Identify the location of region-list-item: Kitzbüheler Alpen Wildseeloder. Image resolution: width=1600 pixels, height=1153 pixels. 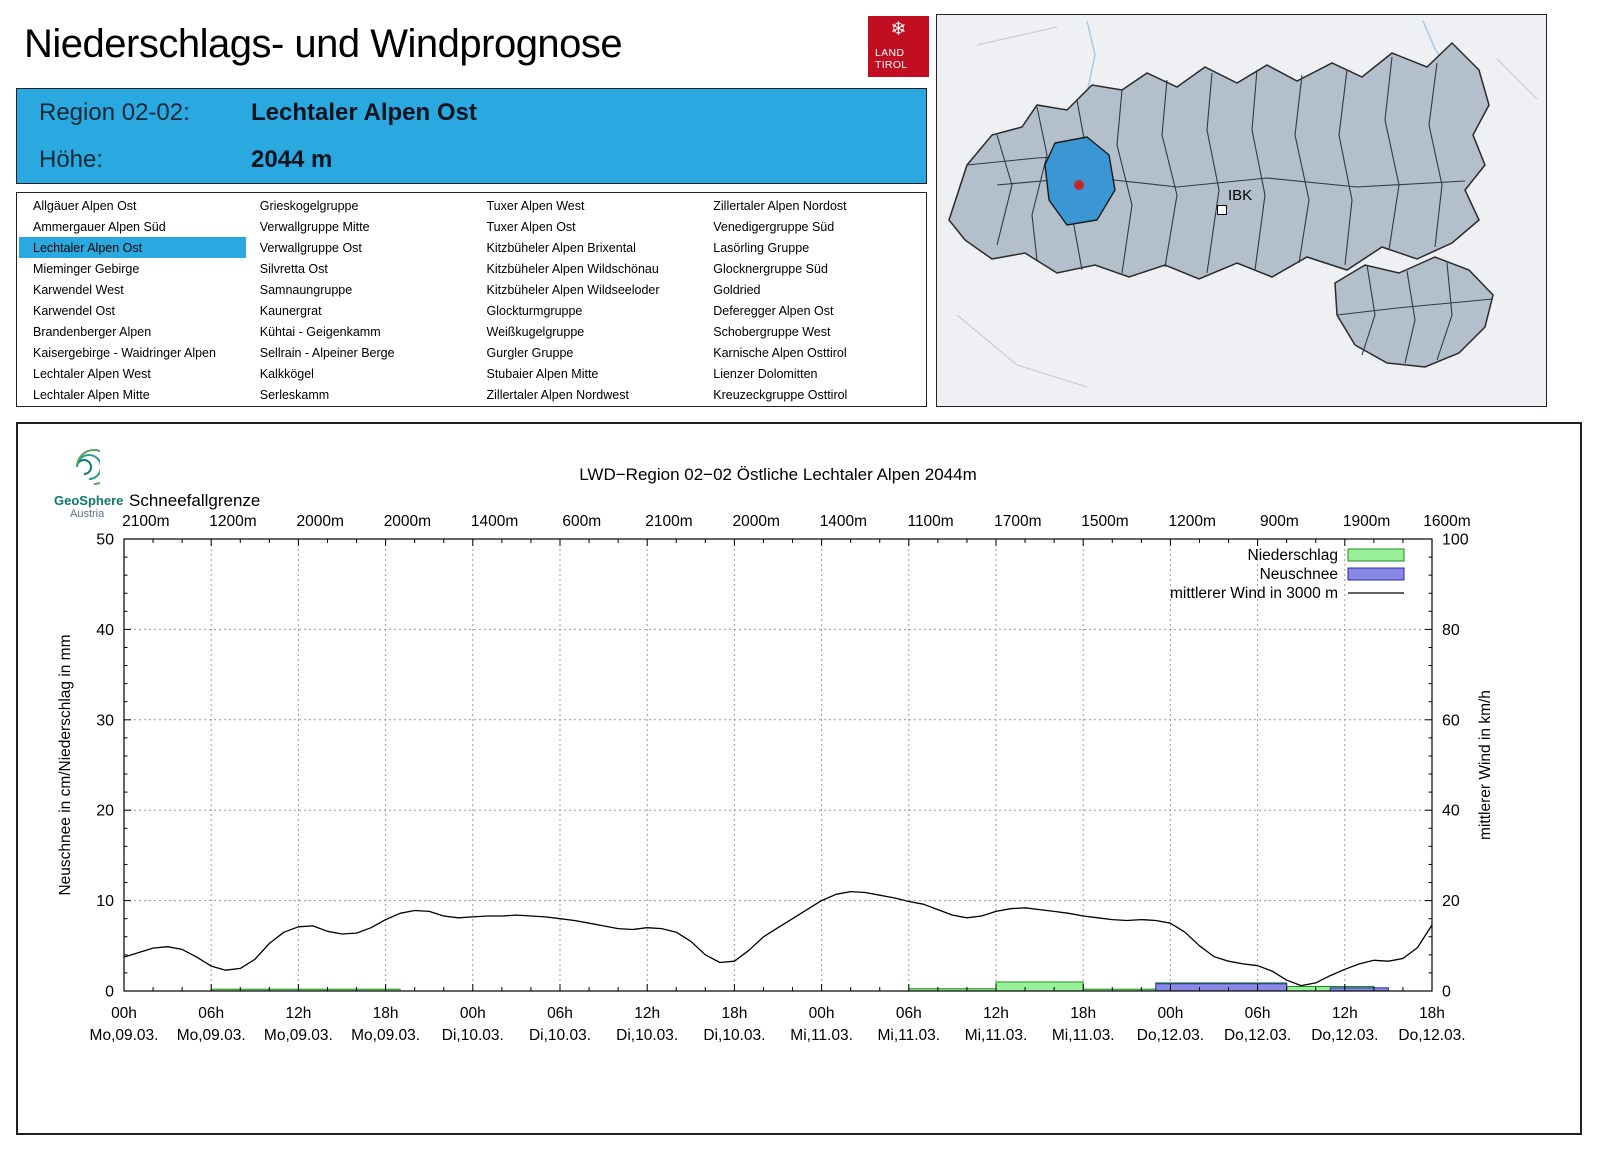
(573, 289).